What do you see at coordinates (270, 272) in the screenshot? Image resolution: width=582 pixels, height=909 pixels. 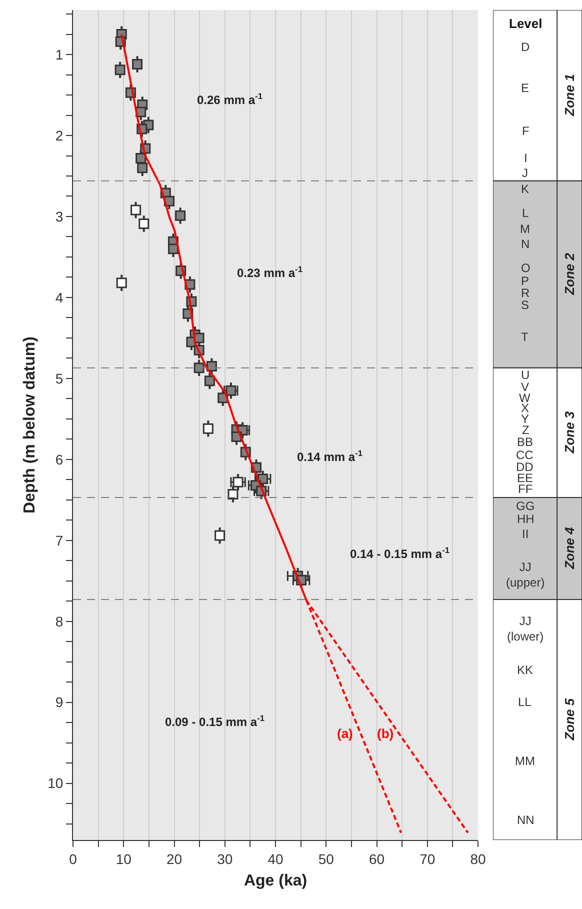 I see `annotation: 0.23 mm a$^{-1}$` at bounding box center [270, 272].